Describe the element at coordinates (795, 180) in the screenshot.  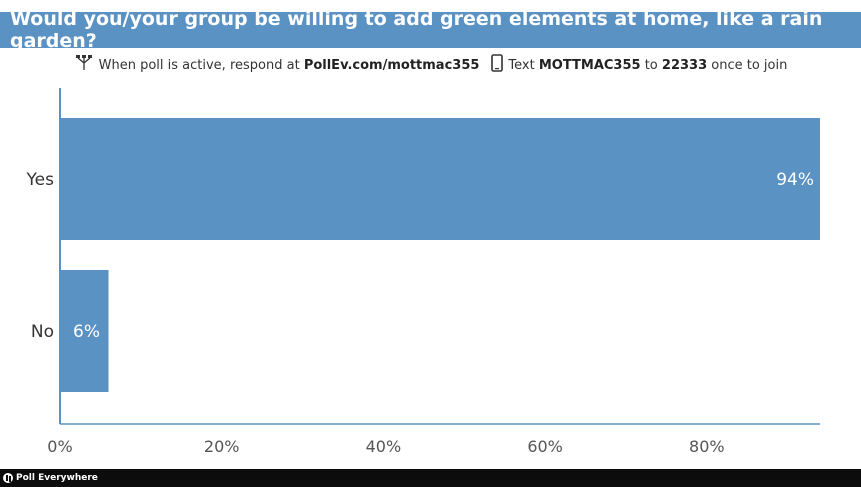
I see `value-label-yes: 94%` at that location.